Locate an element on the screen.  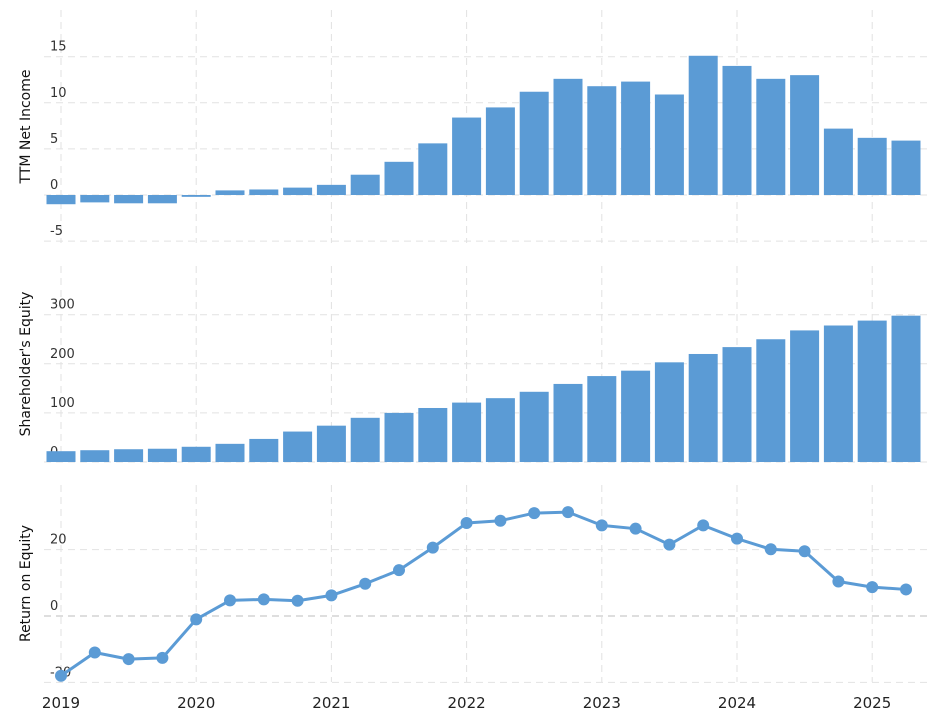
y-axis-title: Shareholder's Equity is located at coordinates (26, 364).